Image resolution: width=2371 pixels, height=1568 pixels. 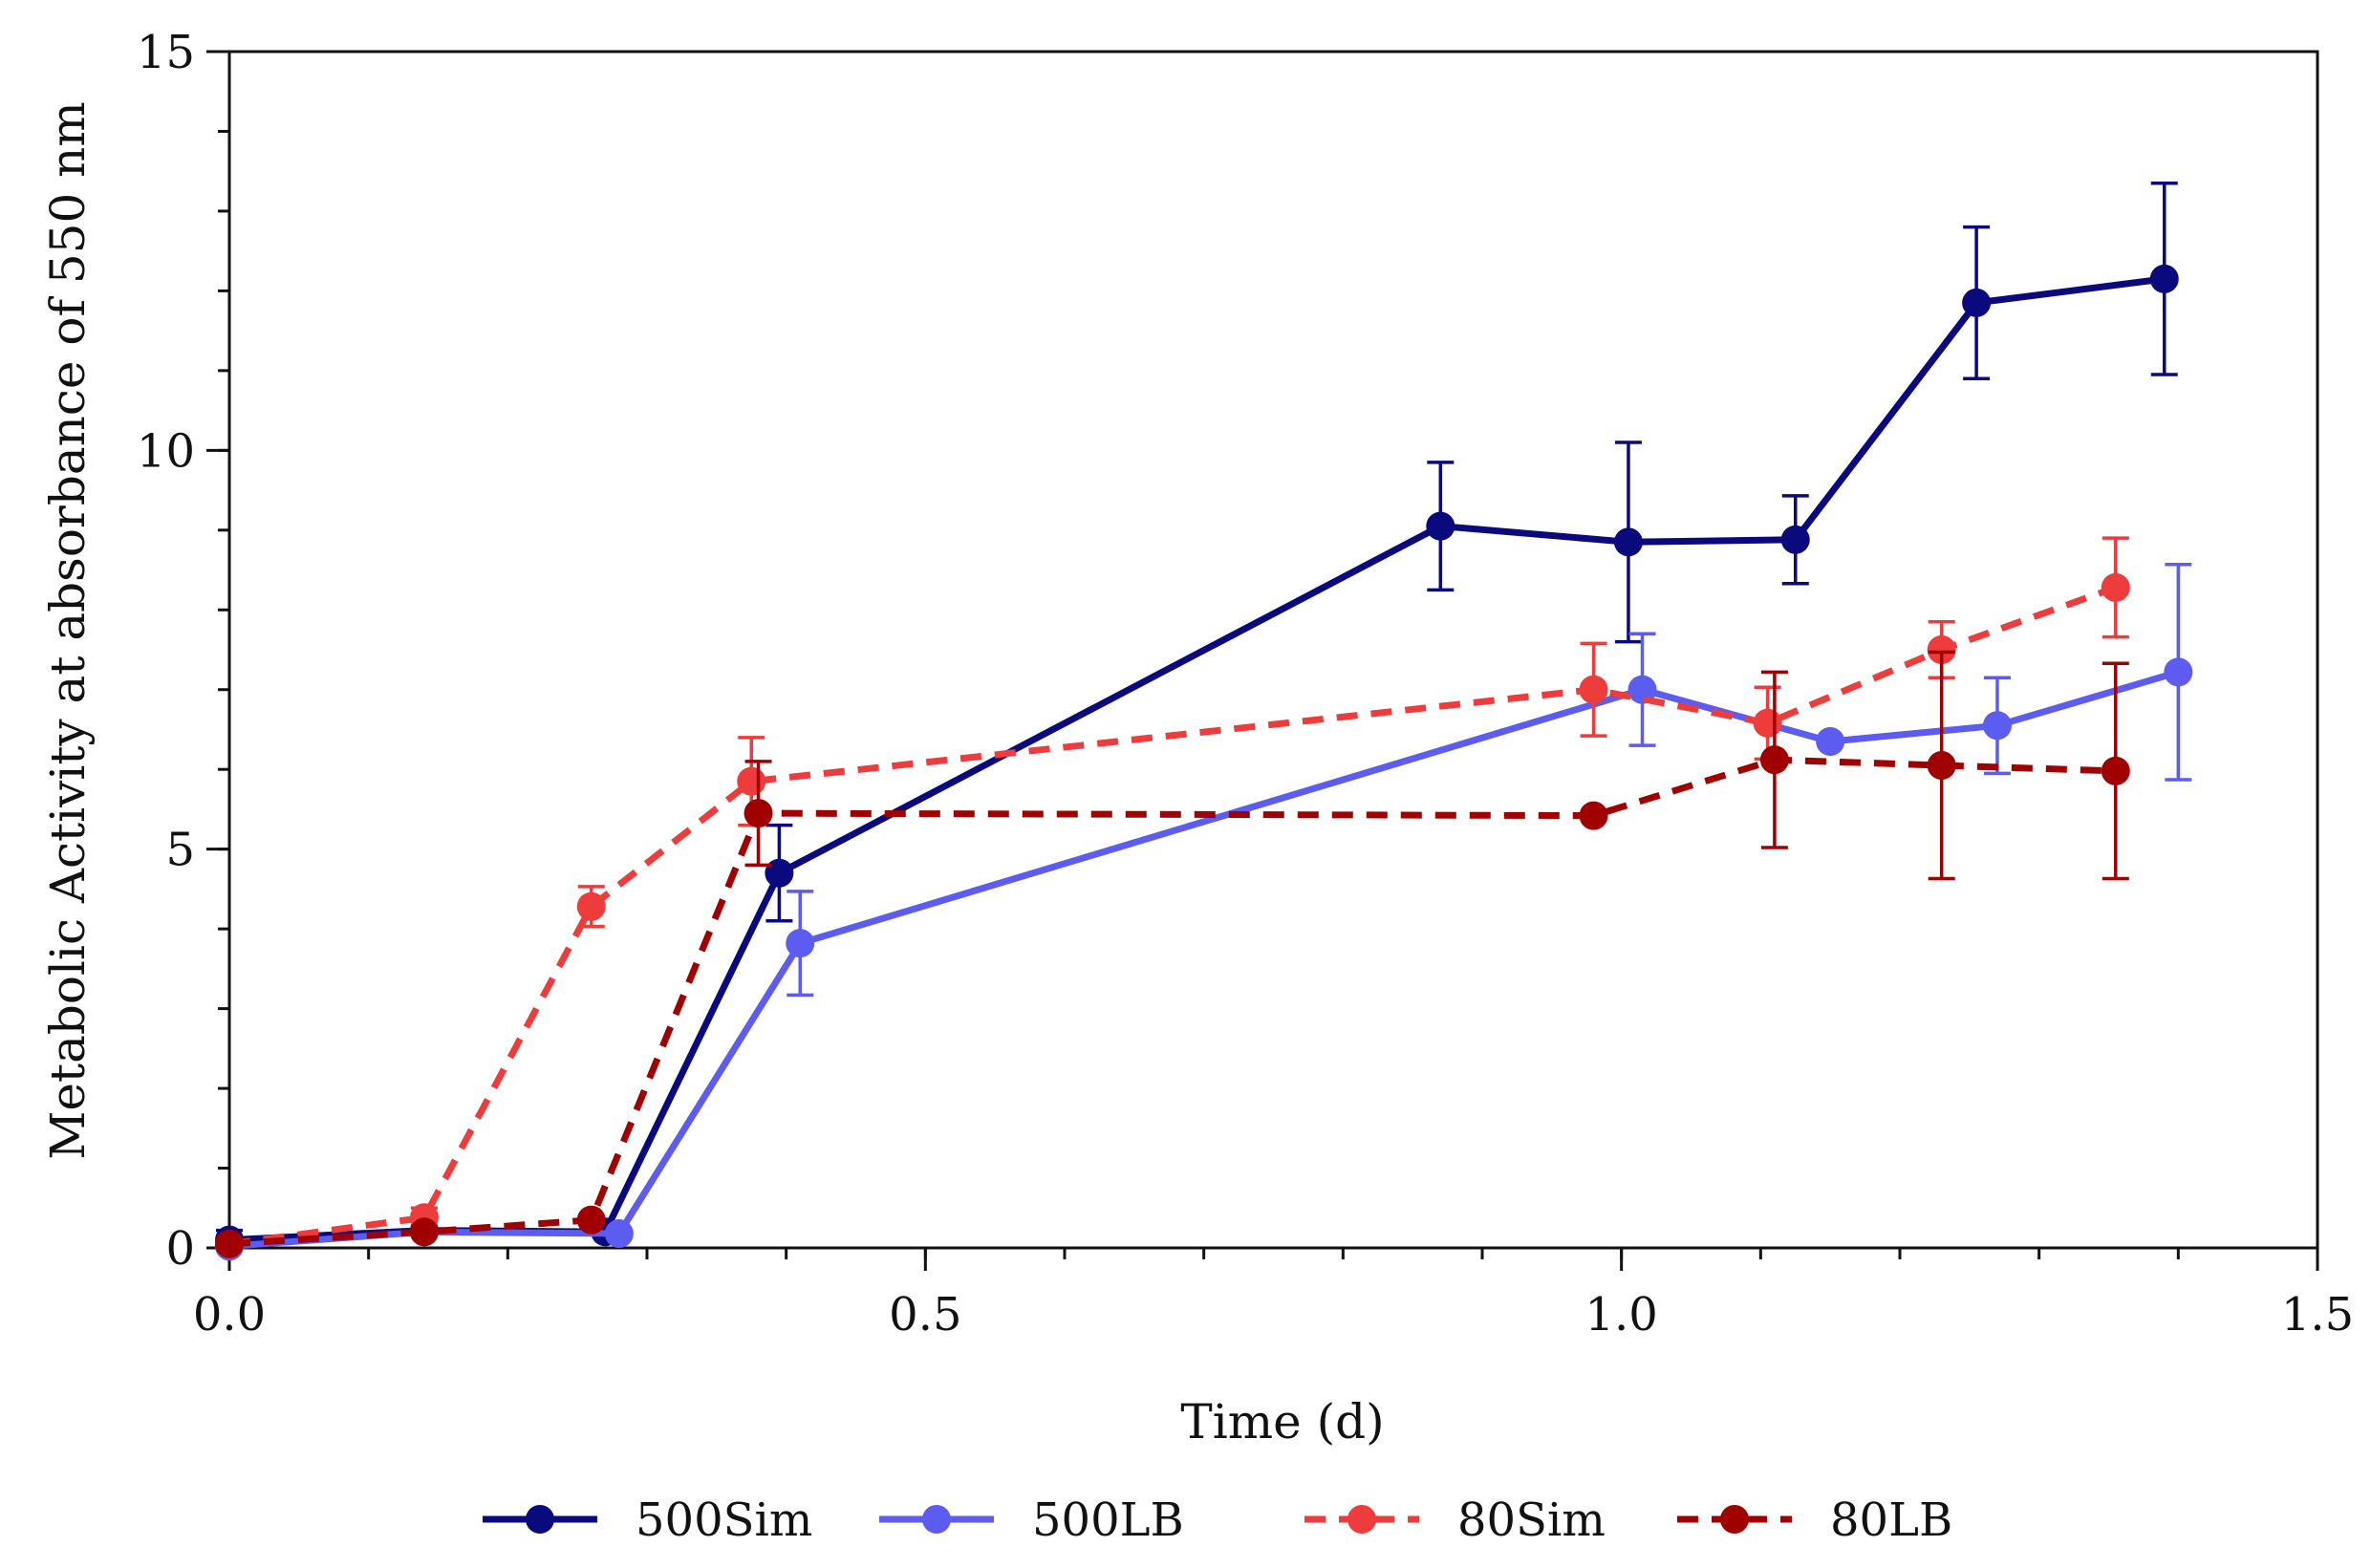 I want to click on x-tick-label: 1.0, so click(x=1620, y=1315).